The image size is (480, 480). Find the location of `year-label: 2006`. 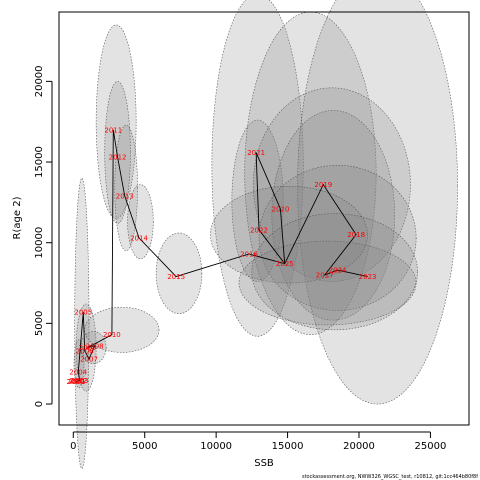

year-label: 2006 is located at coordinates (85, 351).